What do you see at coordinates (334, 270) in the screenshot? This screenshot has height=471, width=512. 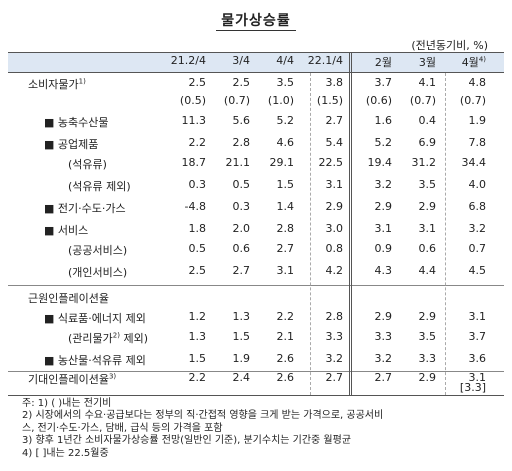 I see `table-cell: 4.2` at bounding box center [334, 270].